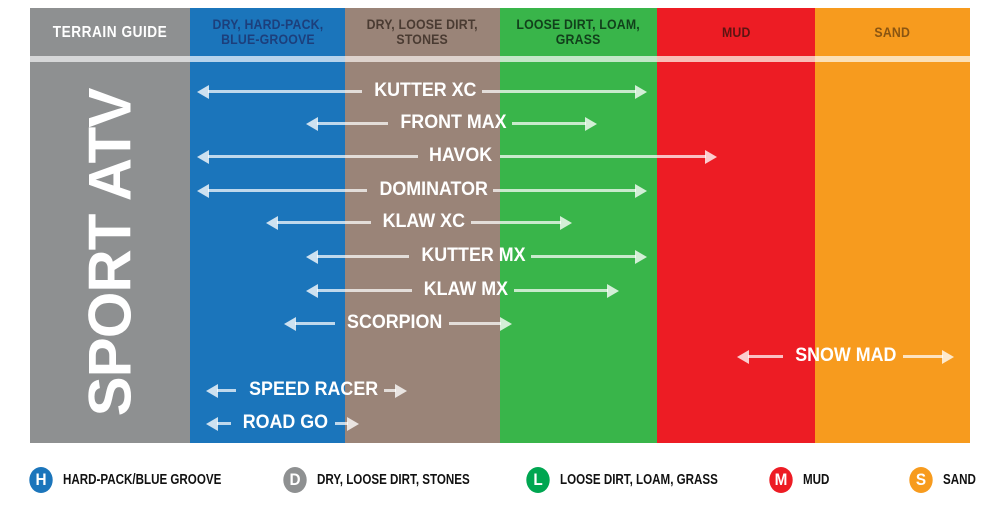  I want to click on tire-name-label: SCORPION, so click(395, 322).